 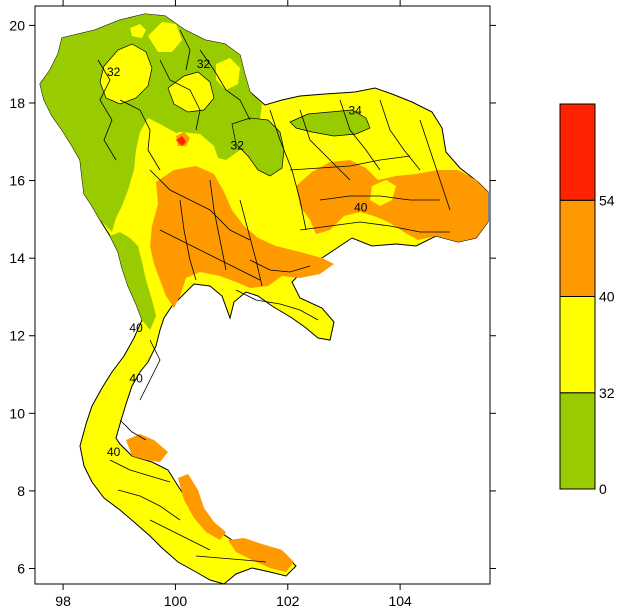 I want to click on zone-central-orange, so click(x=242, y=237).